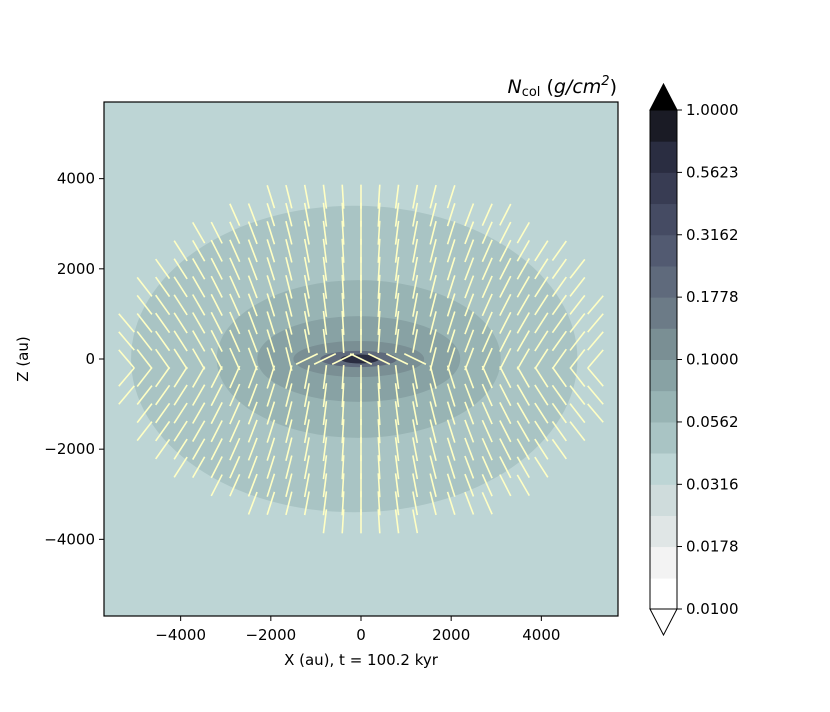 This screenshot has height=712, width=830. I want to click on colorbar-tick-label: 0.0100, so click(712, 609).